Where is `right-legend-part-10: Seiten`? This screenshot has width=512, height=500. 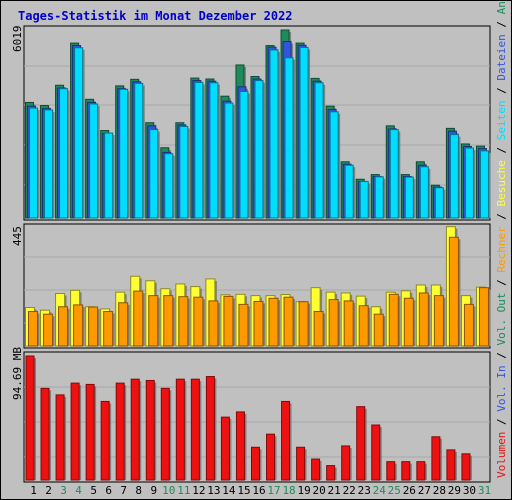 right-legend-part-10: Seiten is located at coordinates (501, 120).